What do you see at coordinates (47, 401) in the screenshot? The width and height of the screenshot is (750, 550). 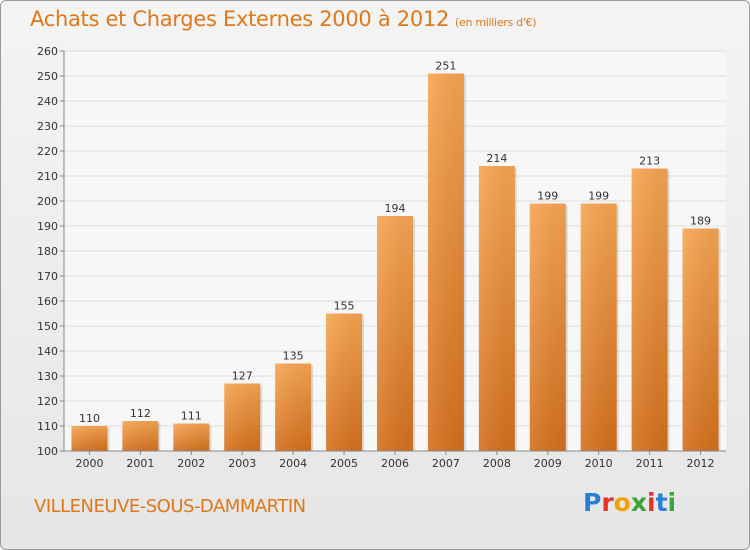 I see `y-tick-label: 120` at bounding box center [47, 401].